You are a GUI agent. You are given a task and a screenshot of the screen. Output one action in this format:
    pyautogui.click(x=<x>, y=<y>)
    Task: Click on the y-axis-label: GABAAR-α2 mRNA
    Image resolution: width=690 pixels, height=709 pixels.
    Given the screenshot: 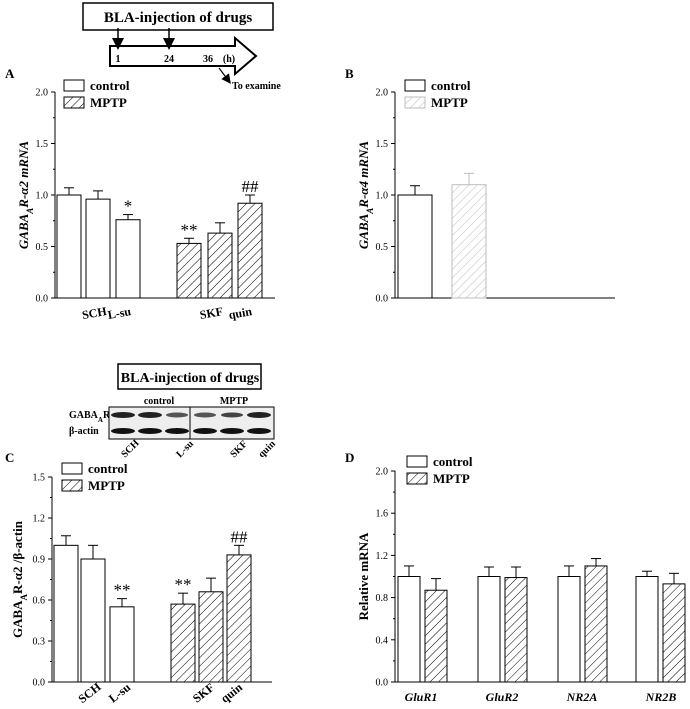 What is the action you would take?
    pyautogui.click(x=25, y=195)
    